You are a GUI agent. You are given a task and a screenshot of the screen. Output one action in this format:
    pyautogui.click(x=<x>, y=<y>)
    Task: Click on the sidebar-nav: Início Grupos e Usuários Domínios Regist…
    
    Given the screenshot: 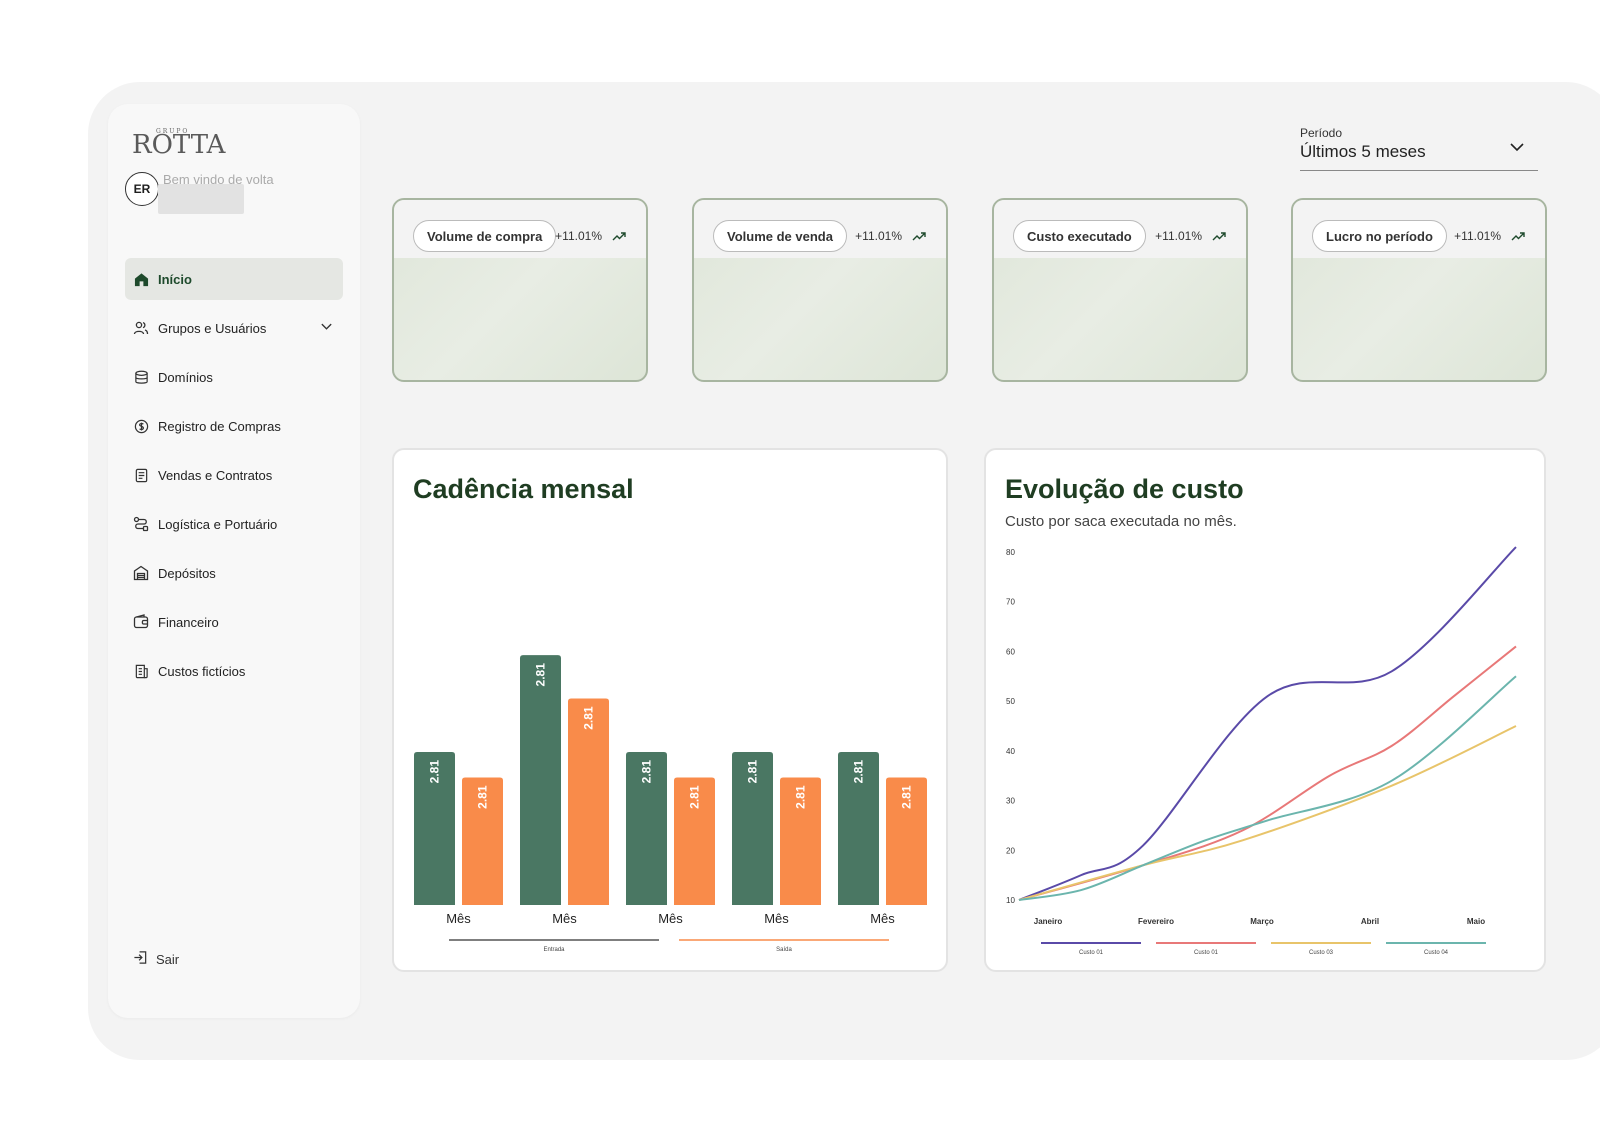 What is the action you would take?
    pyautogui.click(x=234, y=478)
    